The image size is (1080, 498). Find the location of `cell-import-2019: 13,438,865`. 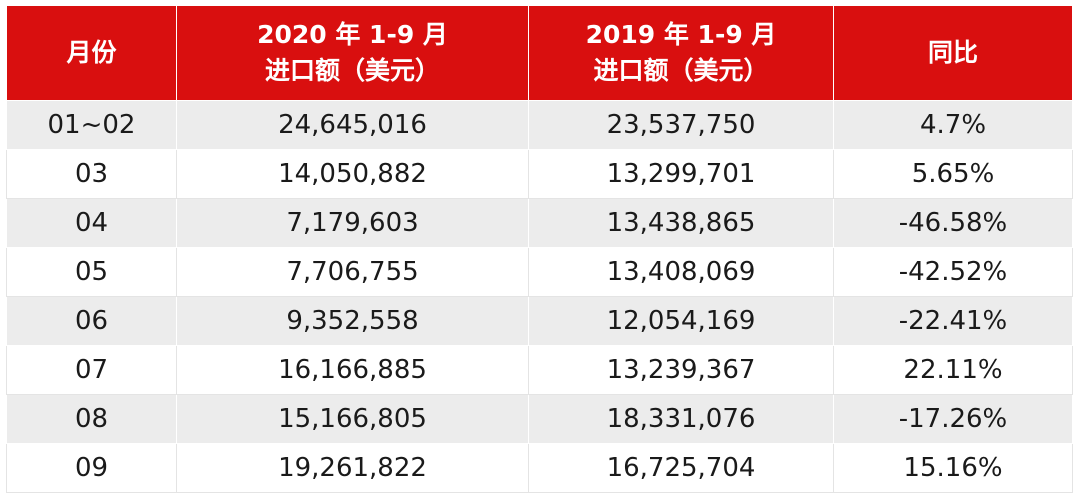

cell-import-2019: 13,438,865 is located at coordinates (681, 223).